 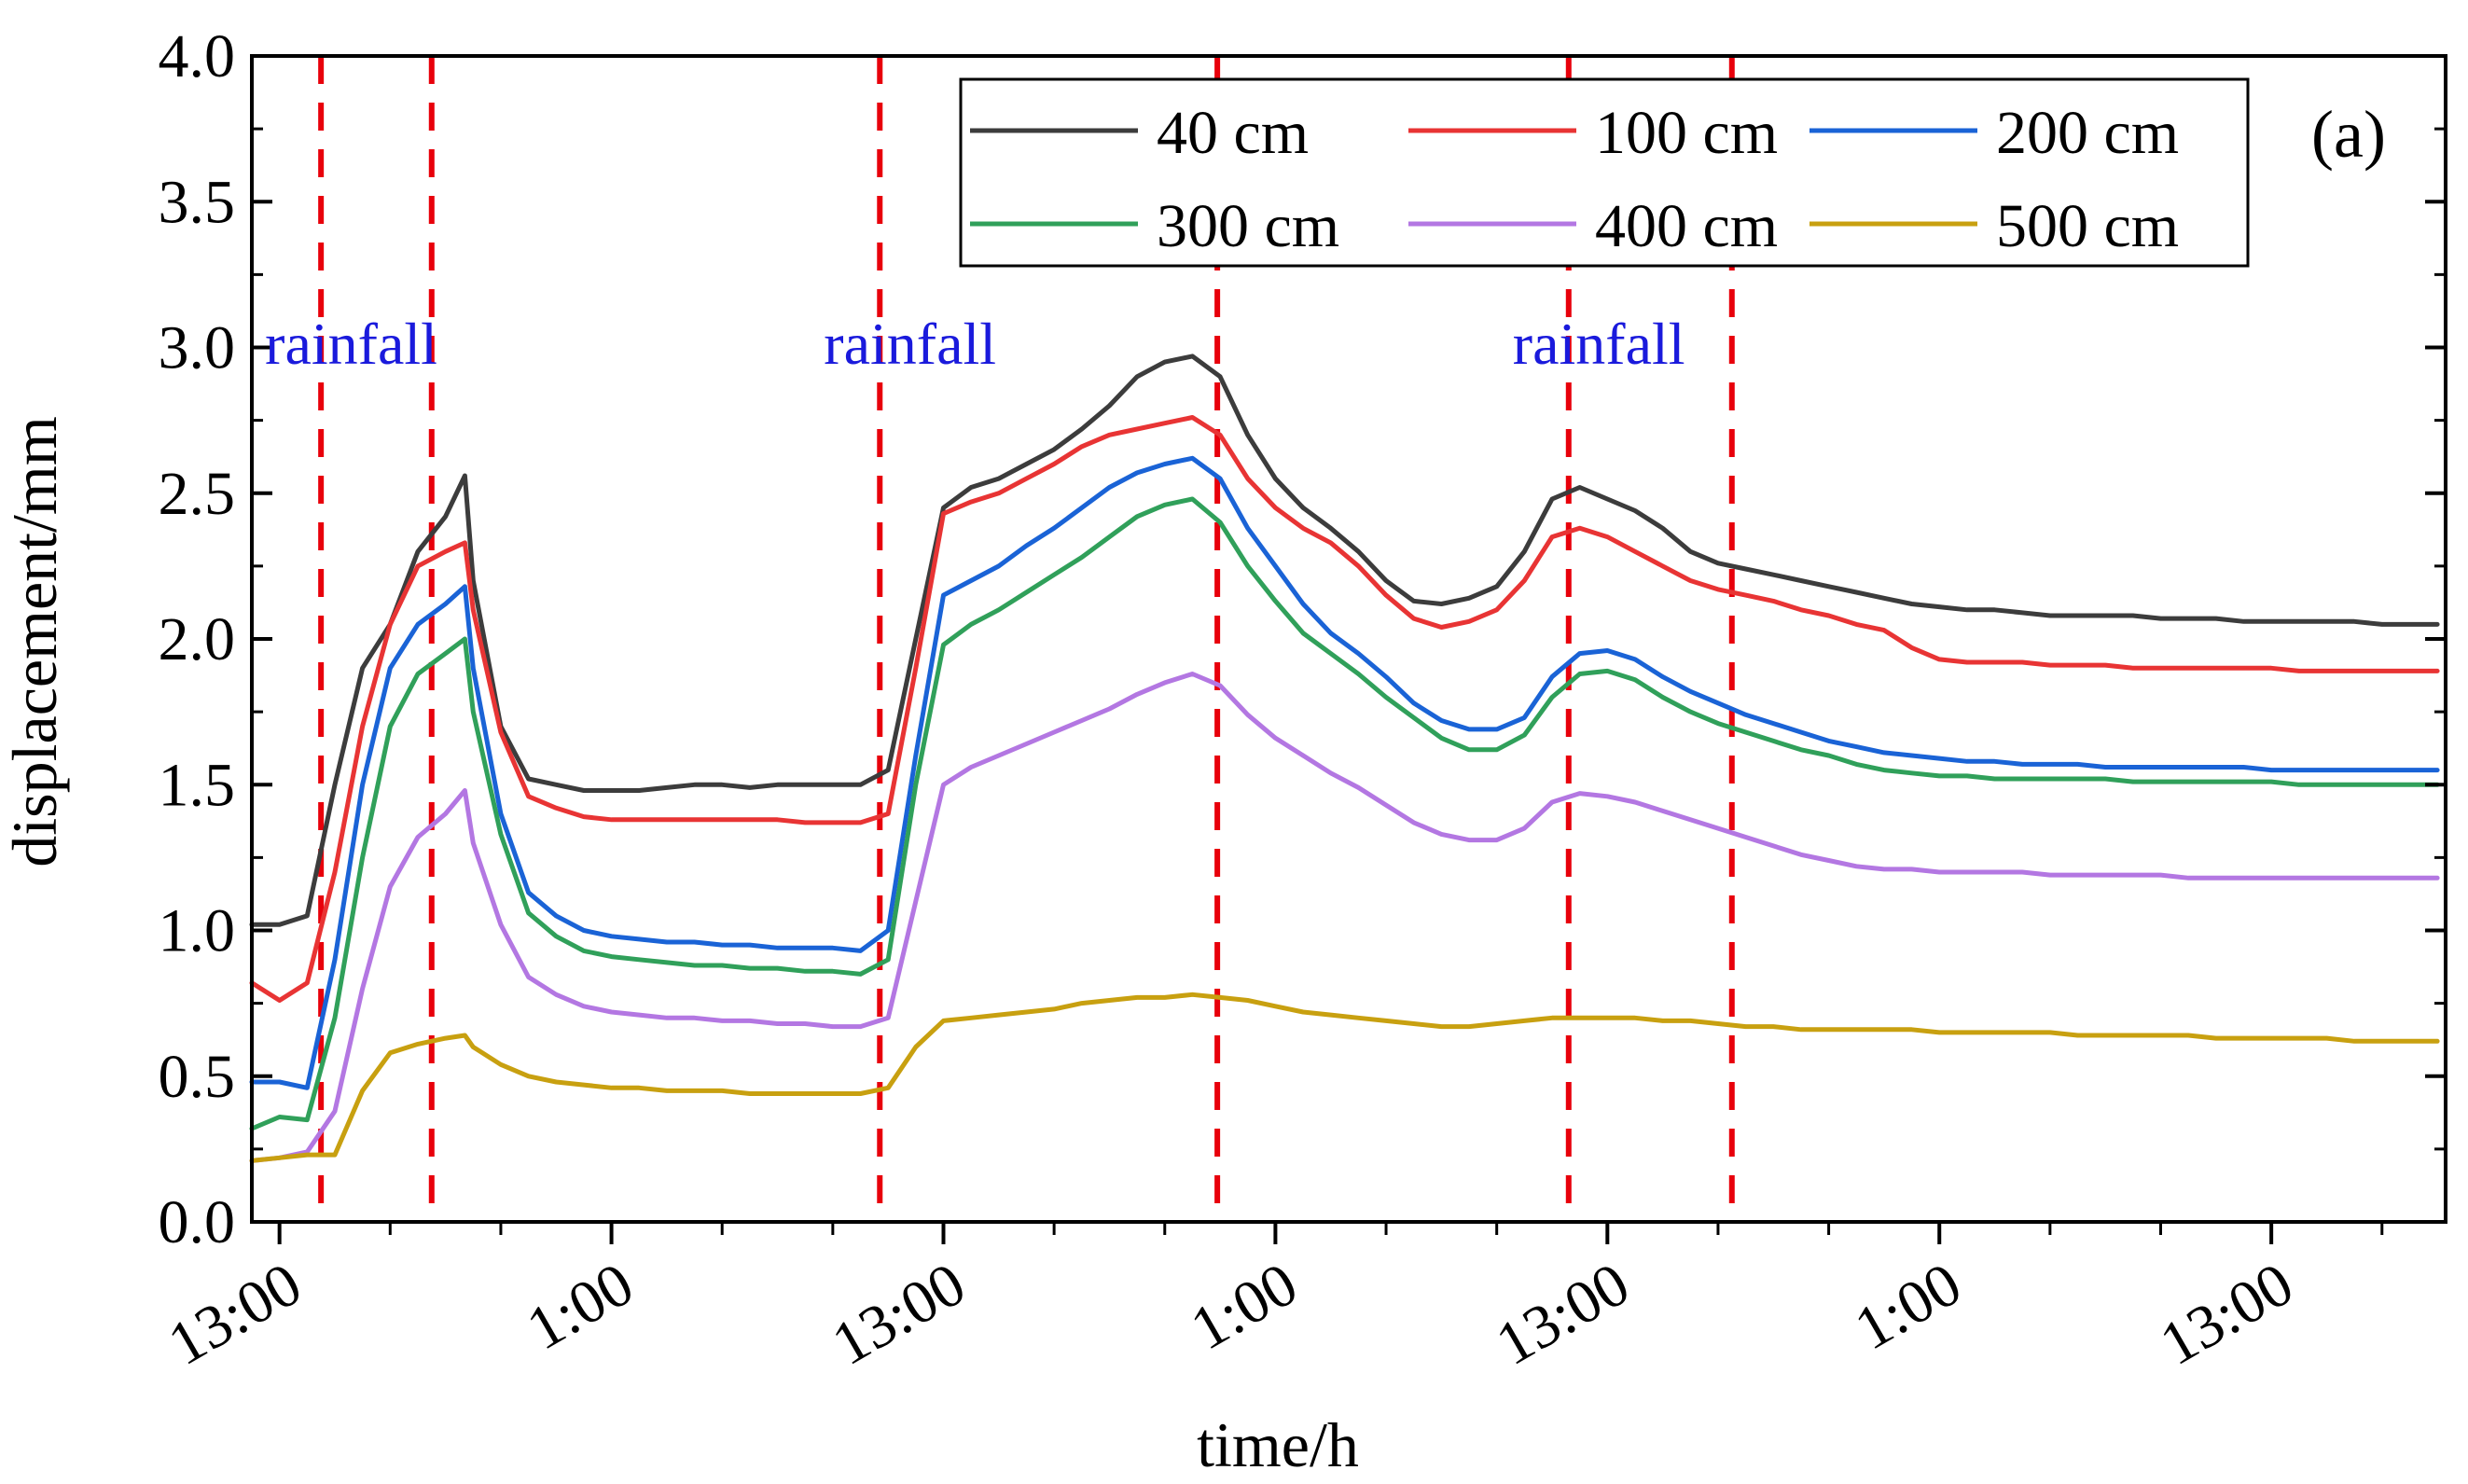 I want to click on legend-label-40-cm: 40 cm, so click(x=1233, y=133).